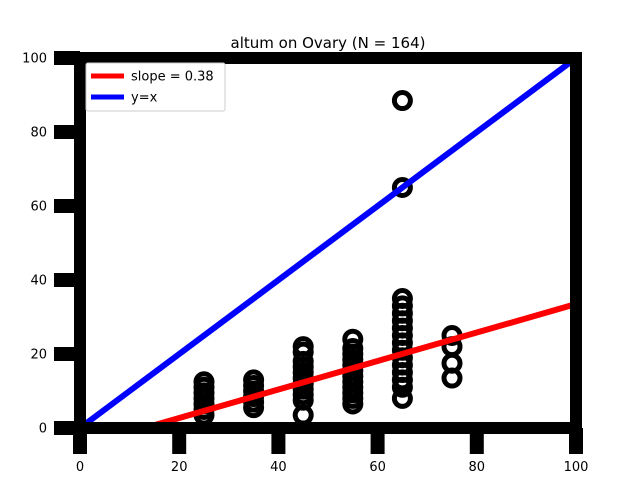 The height and width of the screenshot is (480, 640). I want to click on chart-title: altum on Ovary (N = 164), so click(328, 43).